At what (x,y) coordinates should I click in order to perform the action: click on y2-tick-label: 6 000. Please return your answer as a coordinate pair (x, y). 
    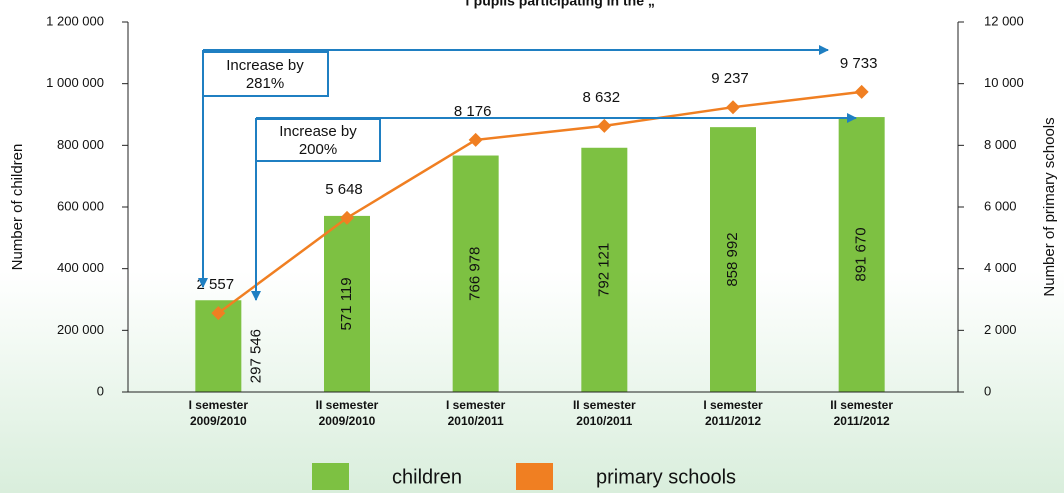
    Looking at the image, I should click on (1000, 205).